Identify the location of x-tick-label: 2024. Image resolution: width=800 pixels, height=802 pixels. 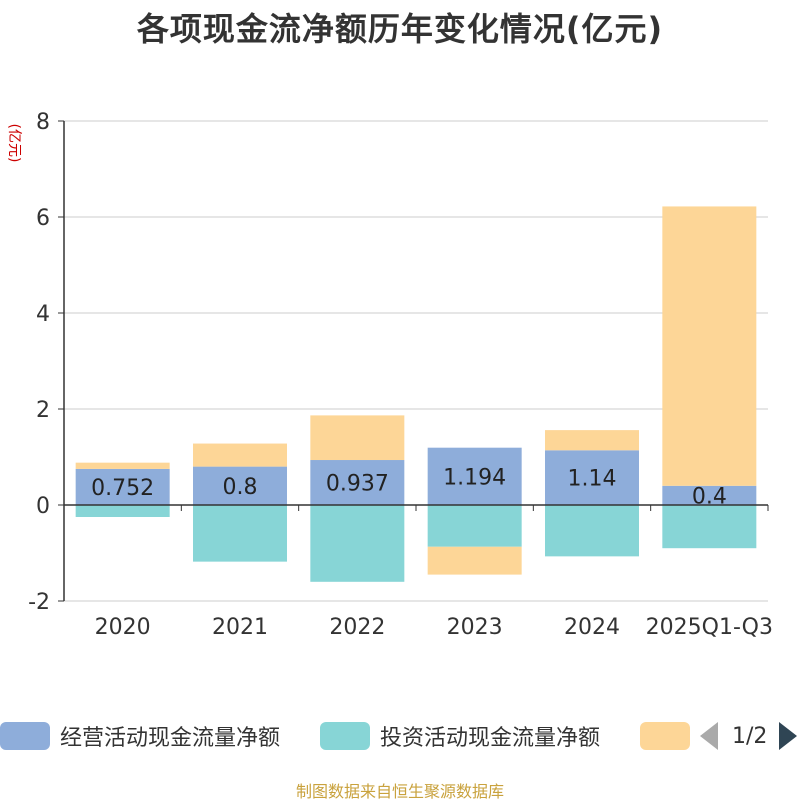
(592, 627).